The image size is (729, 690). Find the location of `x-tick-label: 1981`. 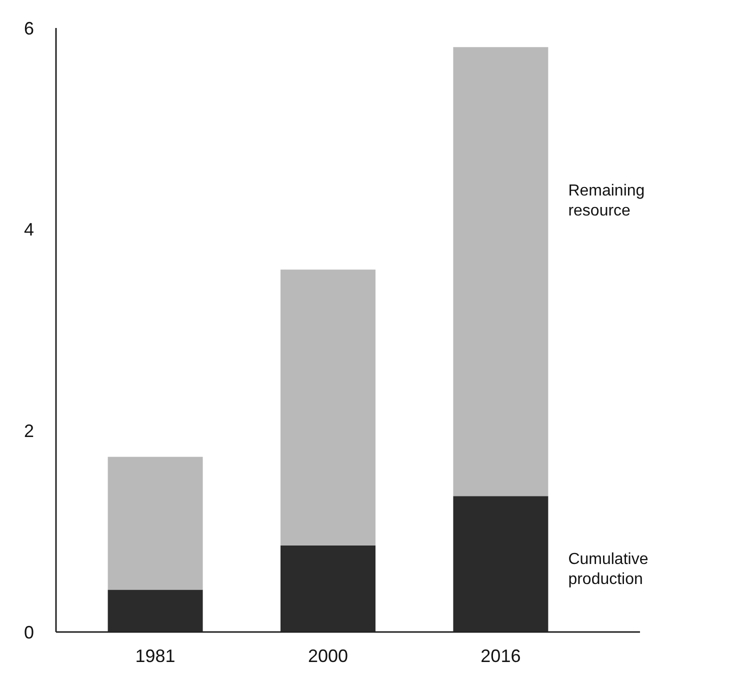

x-tick-label: 1981 is located at coordinates (155, 656).